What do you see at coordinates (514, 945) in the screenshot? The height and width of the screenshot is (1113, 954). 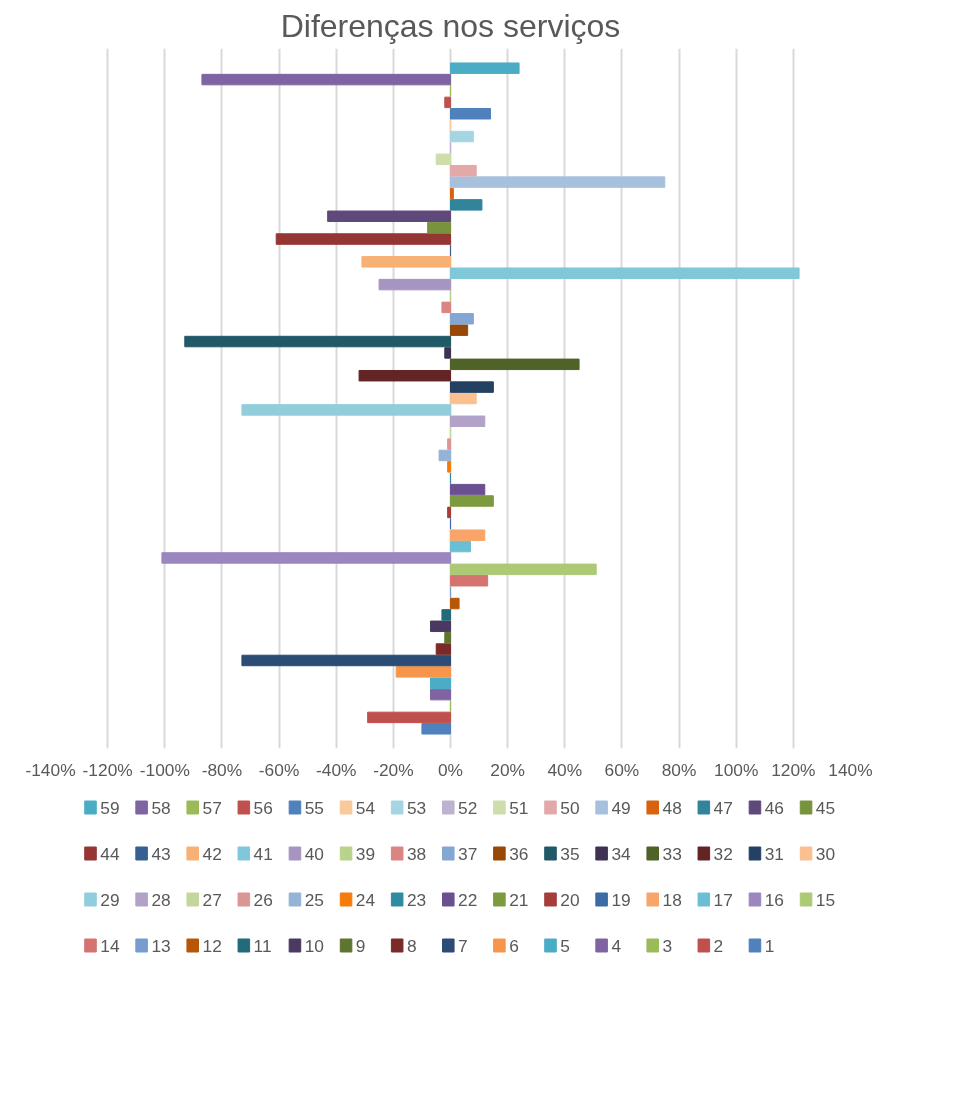 I see `legend-label: 6` at bounding box center [514, 945].